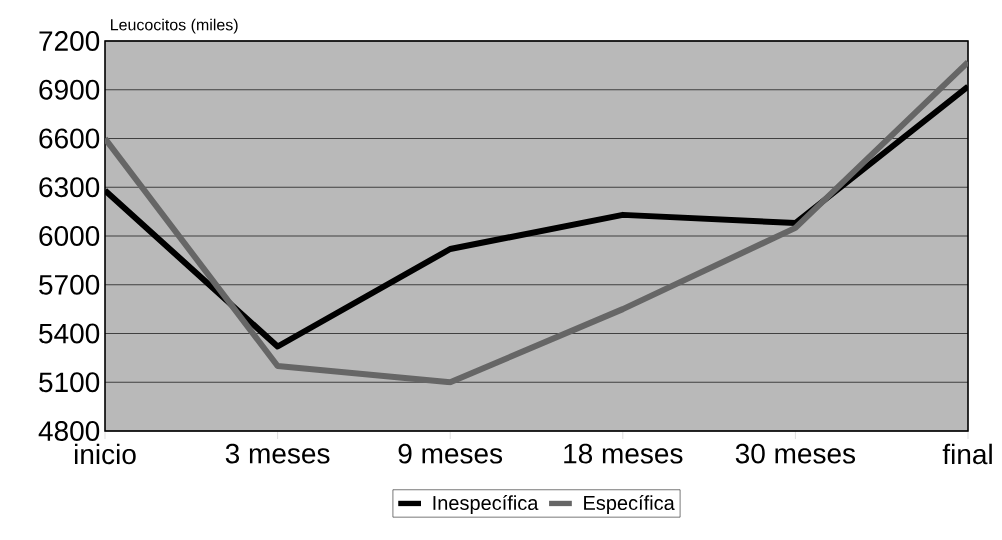  What do you see at coordinates (105, 454) in the screenshot?
I see `x-tick-label: inicio` at bounding box center [105, 454].